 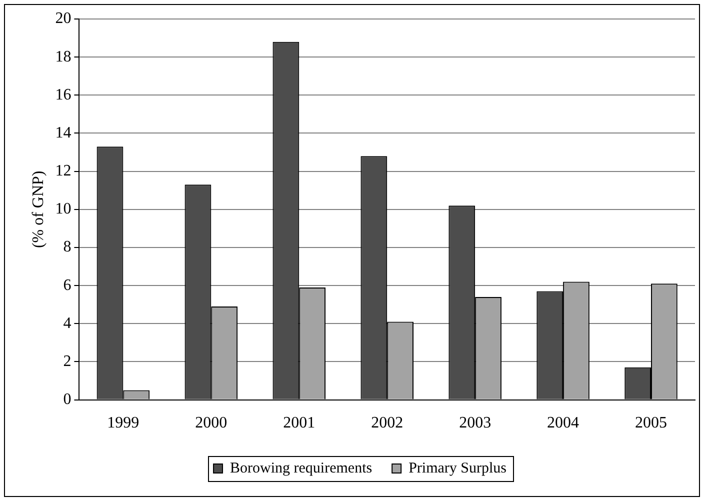 I want to click on x-tick-label: 2004, so click(x=563, y=423).